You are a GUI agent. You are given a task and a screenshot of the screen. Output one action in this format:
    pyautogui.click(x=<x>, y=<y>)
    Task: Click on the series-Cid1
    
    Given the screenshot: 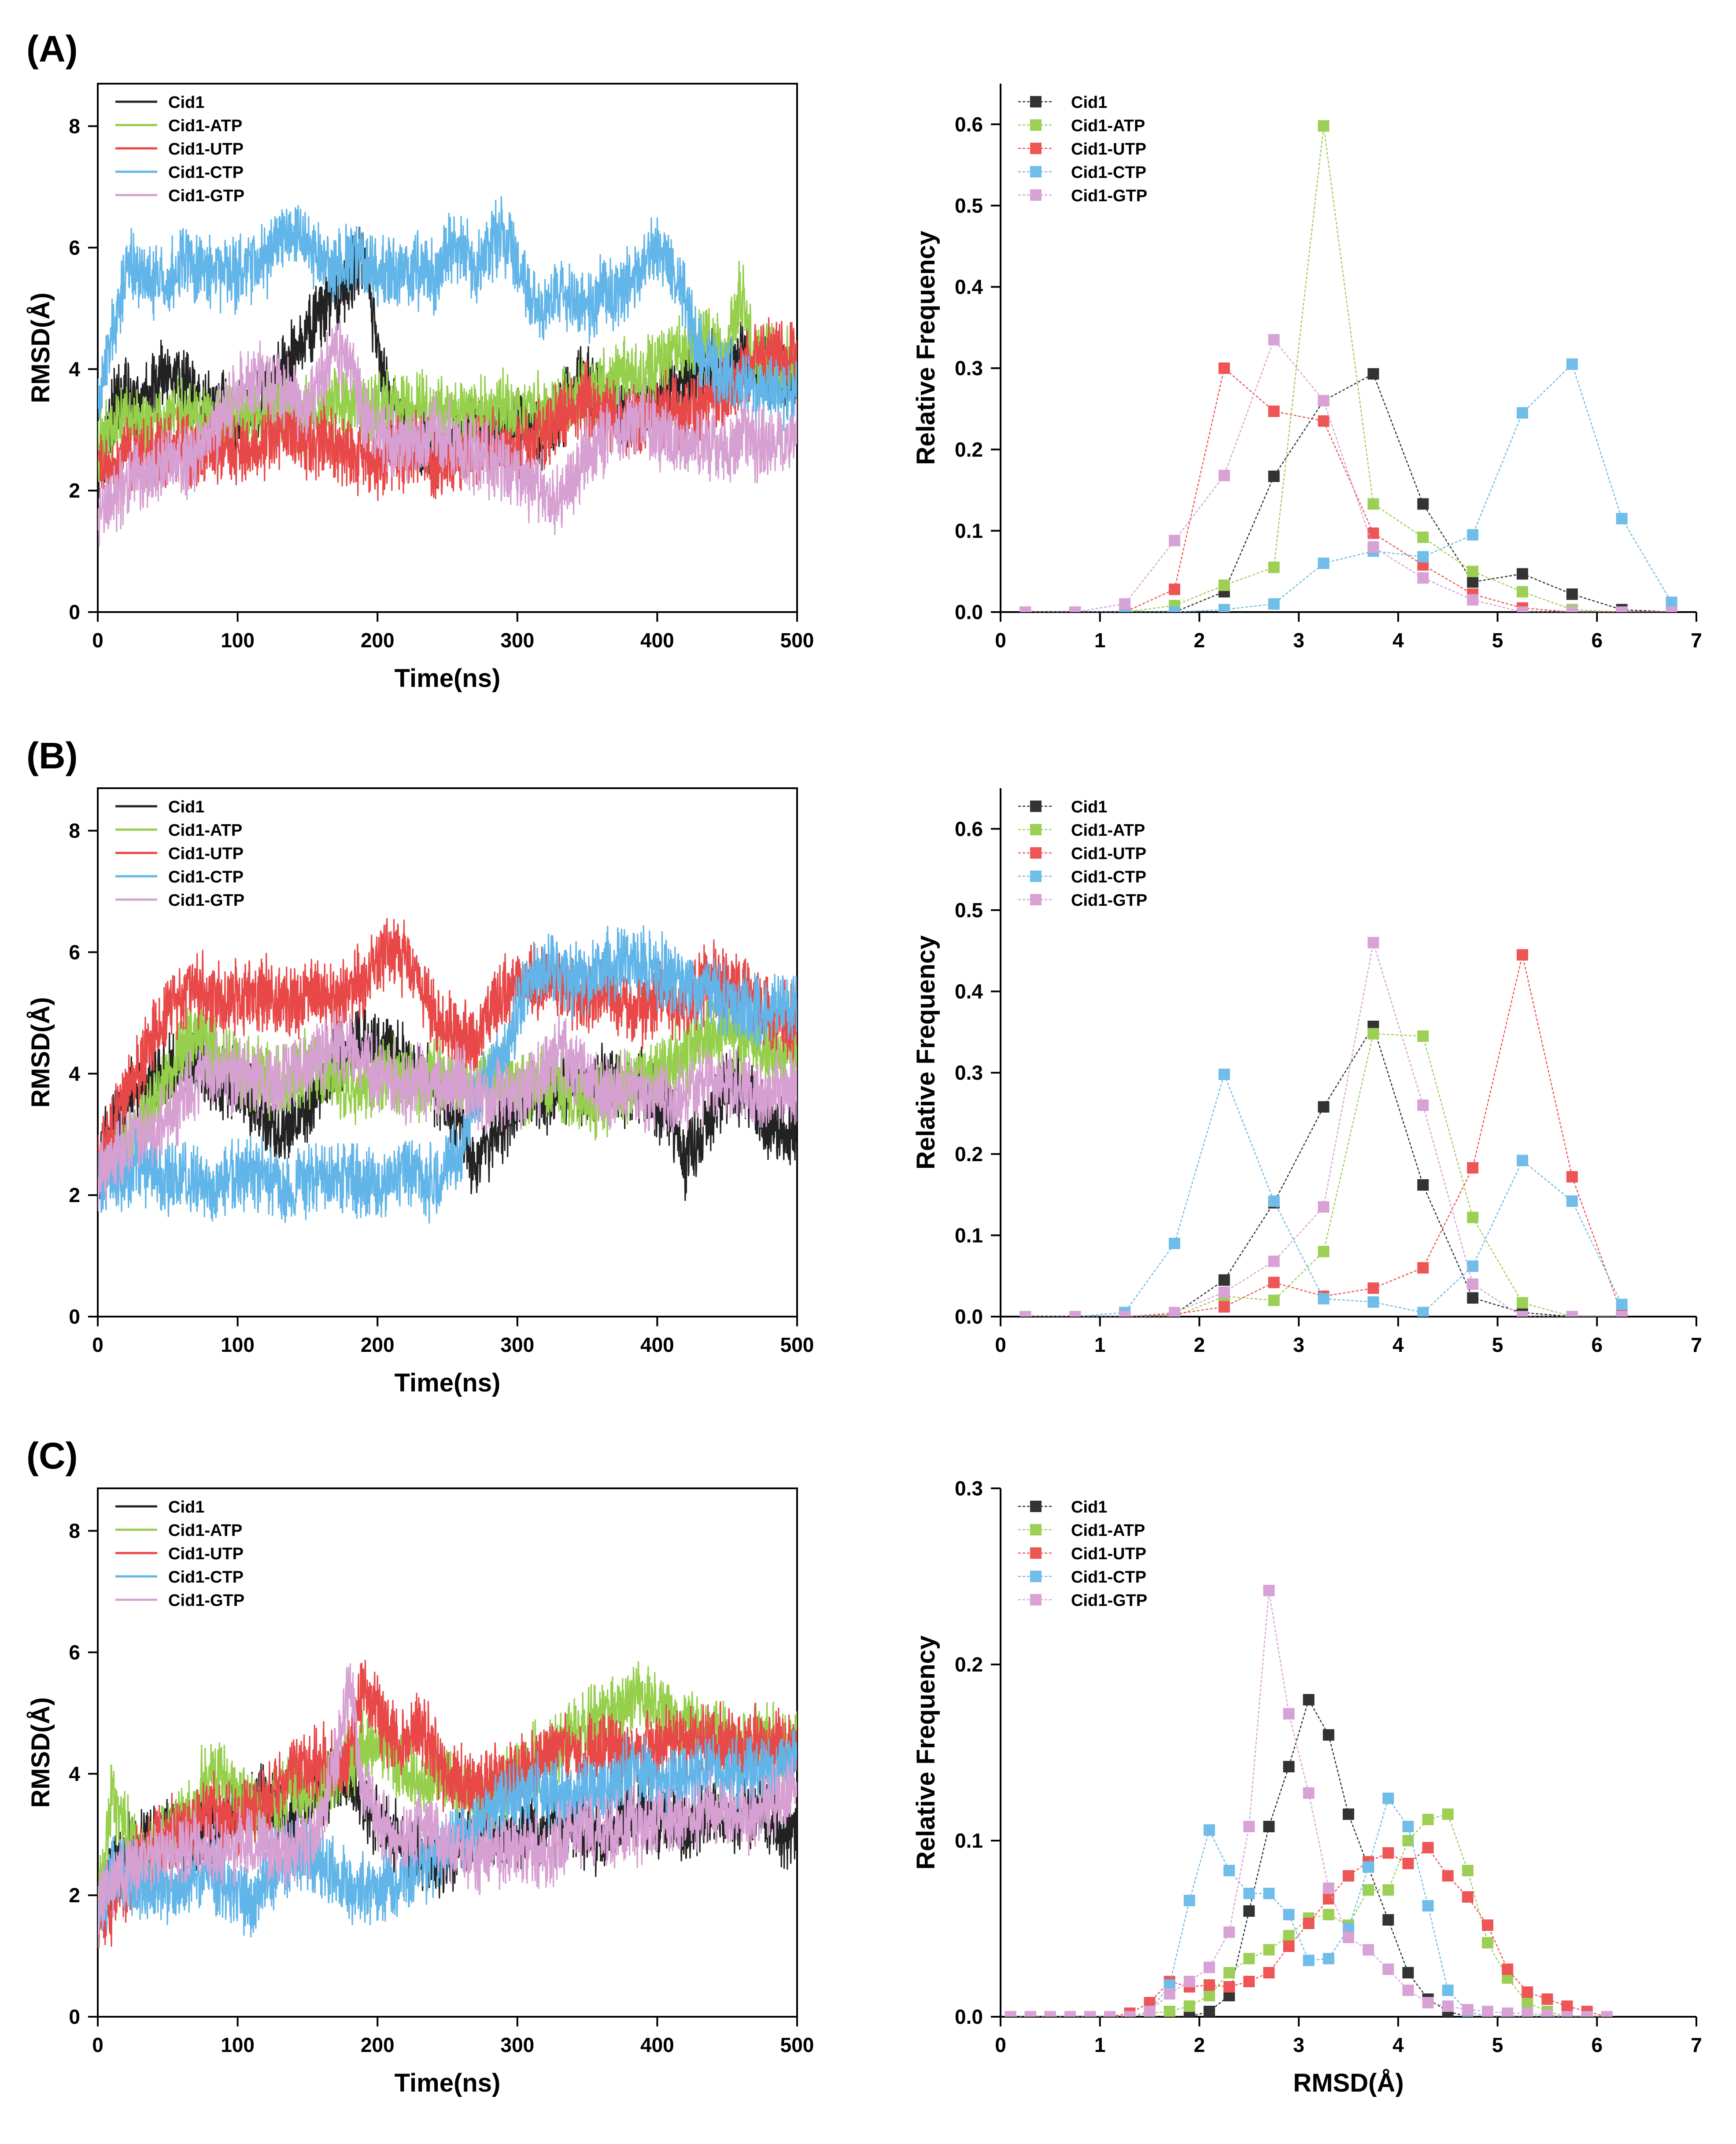 What is the action you would take?
    pyautogui.click(x=1309, y=1855)
    